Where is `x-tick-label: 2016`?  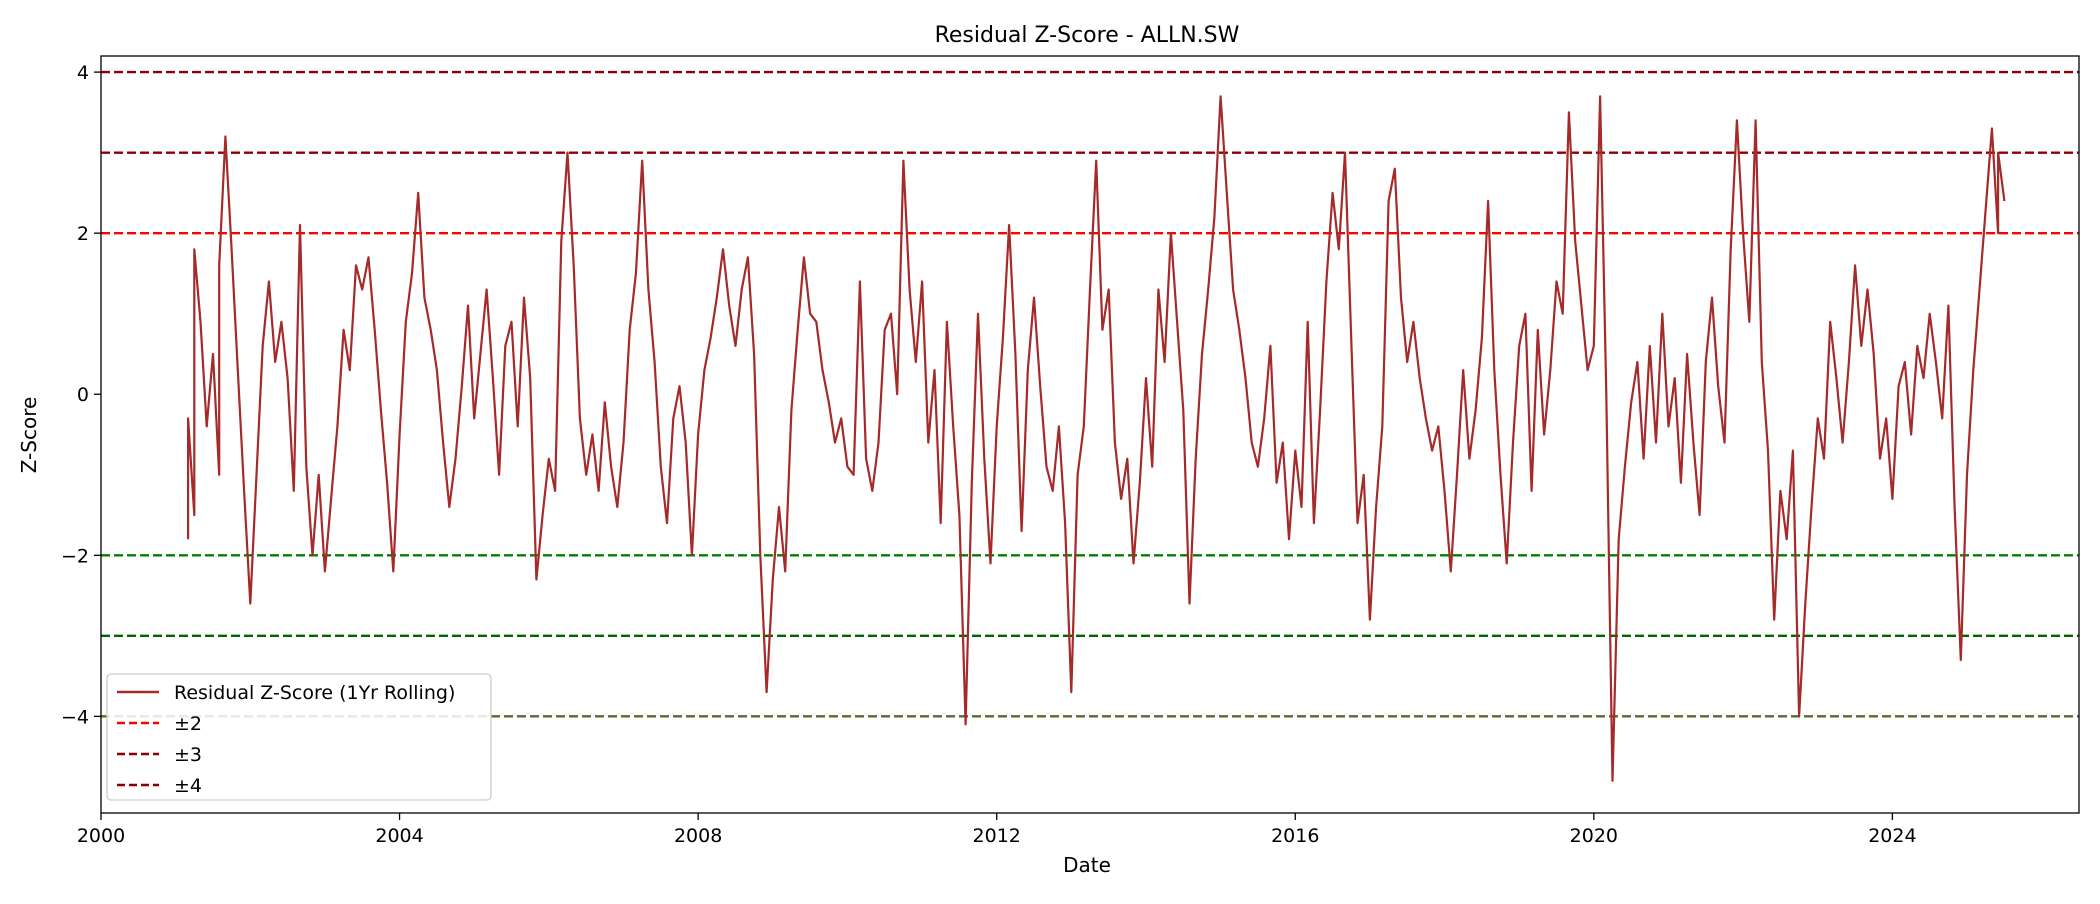
x-tick-label: 2016 is located at coordinates (1295, 836).